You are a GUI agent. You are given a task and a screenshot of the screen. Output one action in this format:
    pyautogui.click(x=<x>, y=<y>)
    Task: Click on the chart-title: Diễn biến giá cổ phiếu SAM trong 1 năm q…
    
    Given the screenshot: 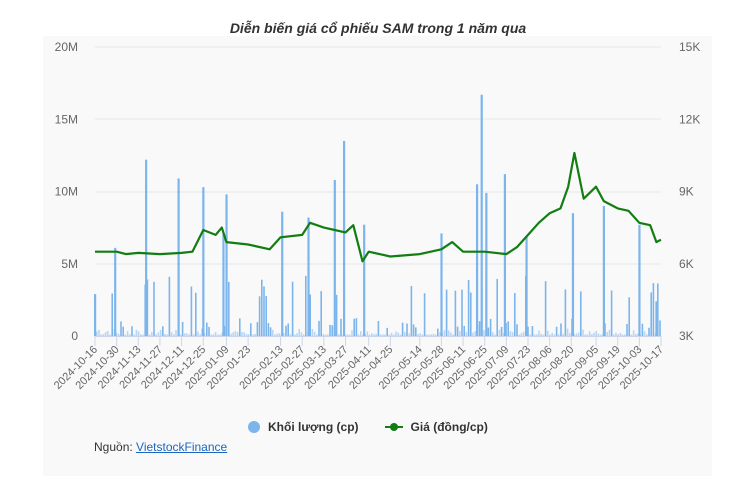 What is the action you would take?
    pyautogui.click(x=378, y=28)
    